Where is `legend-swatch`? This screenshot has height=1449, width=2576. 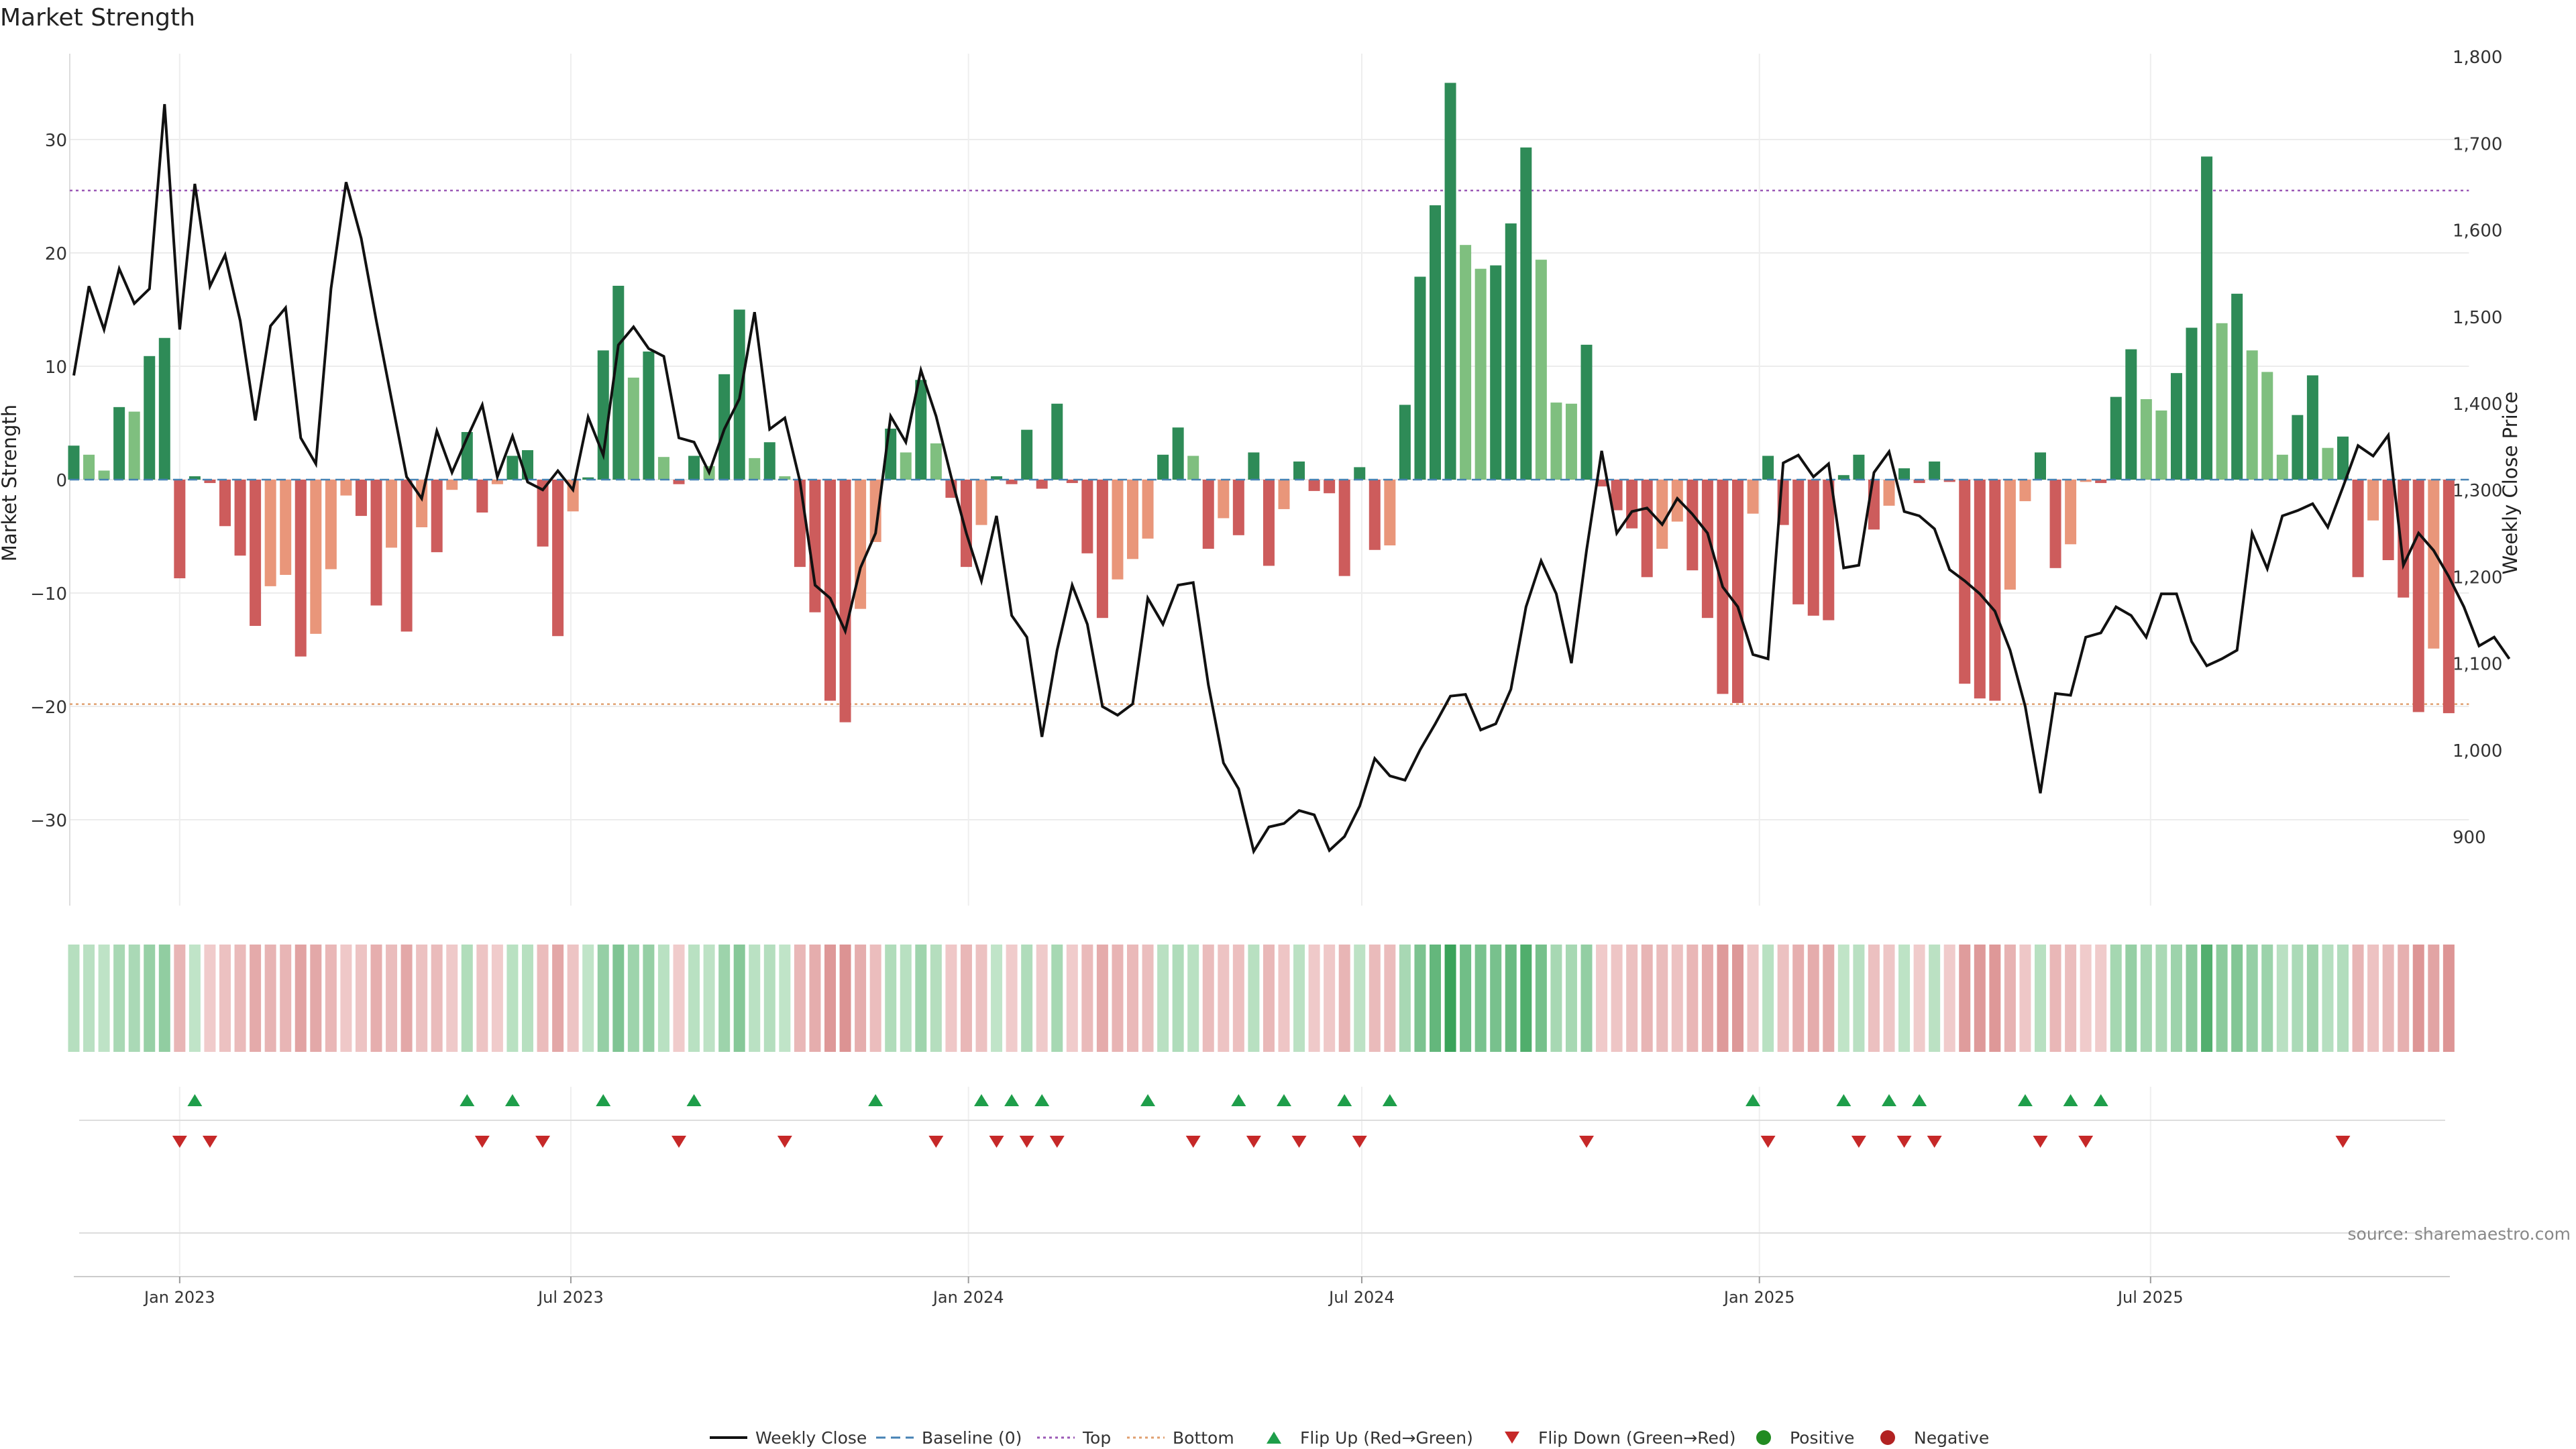 legend-swatch is located at coordinates (1887, 1437).